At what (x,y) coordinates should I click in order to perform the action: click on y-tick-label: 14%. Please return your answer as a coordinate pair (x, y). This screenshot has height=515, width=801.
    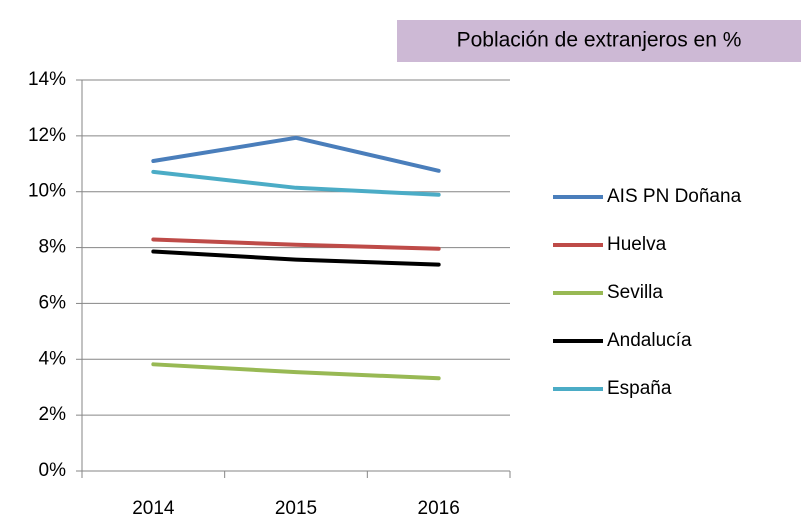
    Looking at the image, I should click on (47, 79).